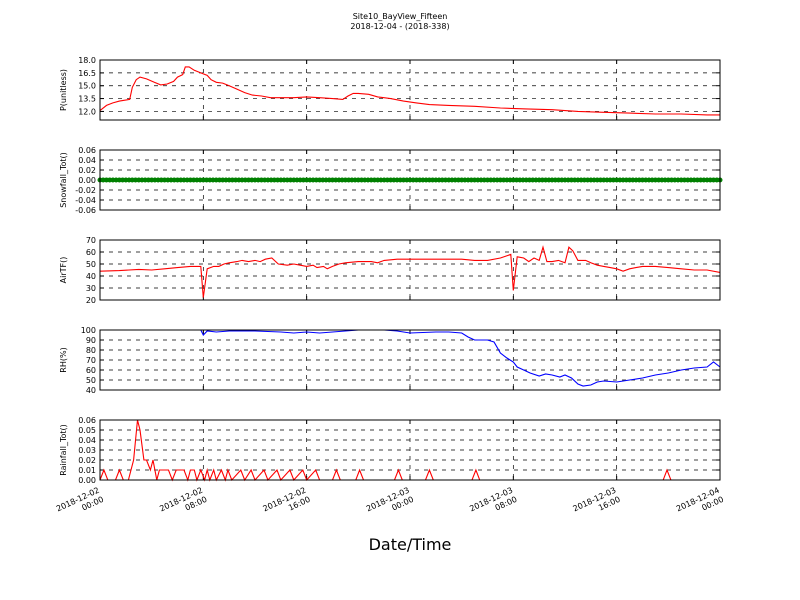  Describe the element at coordinates (700, 504) in the screenshot. I see `x-tick-label: 2018-12-0400:00` at that location.